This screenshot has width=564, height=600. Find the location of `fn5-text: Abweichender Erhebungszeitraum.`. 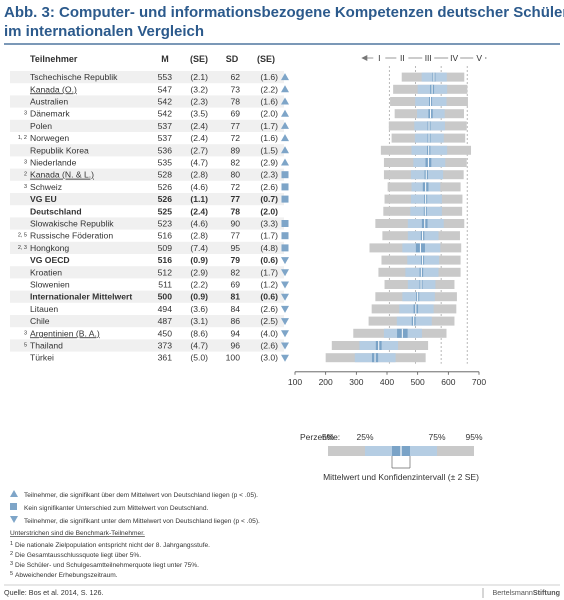

fn5-text: Abweichender Erhebungszeitraum. is located at coordinates (66, 575).